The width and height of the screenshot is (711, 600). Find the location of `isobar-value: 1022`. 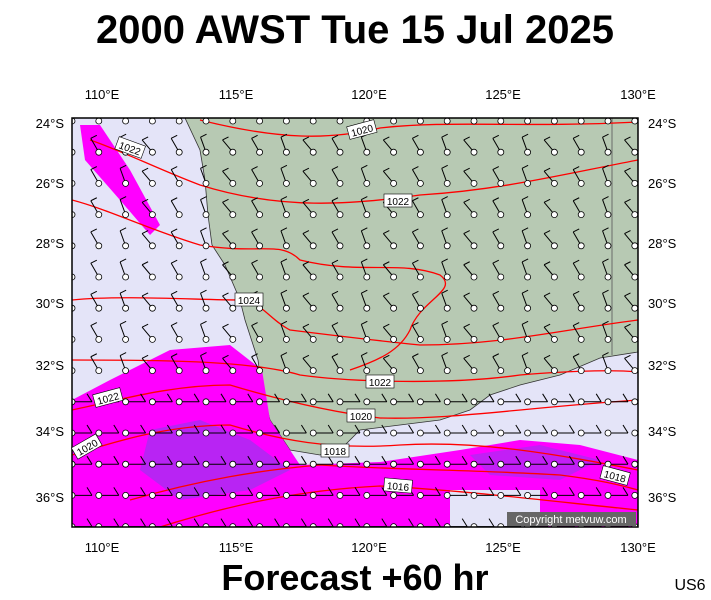

isobar-value: 1022 is located at coordinates (380, 383).